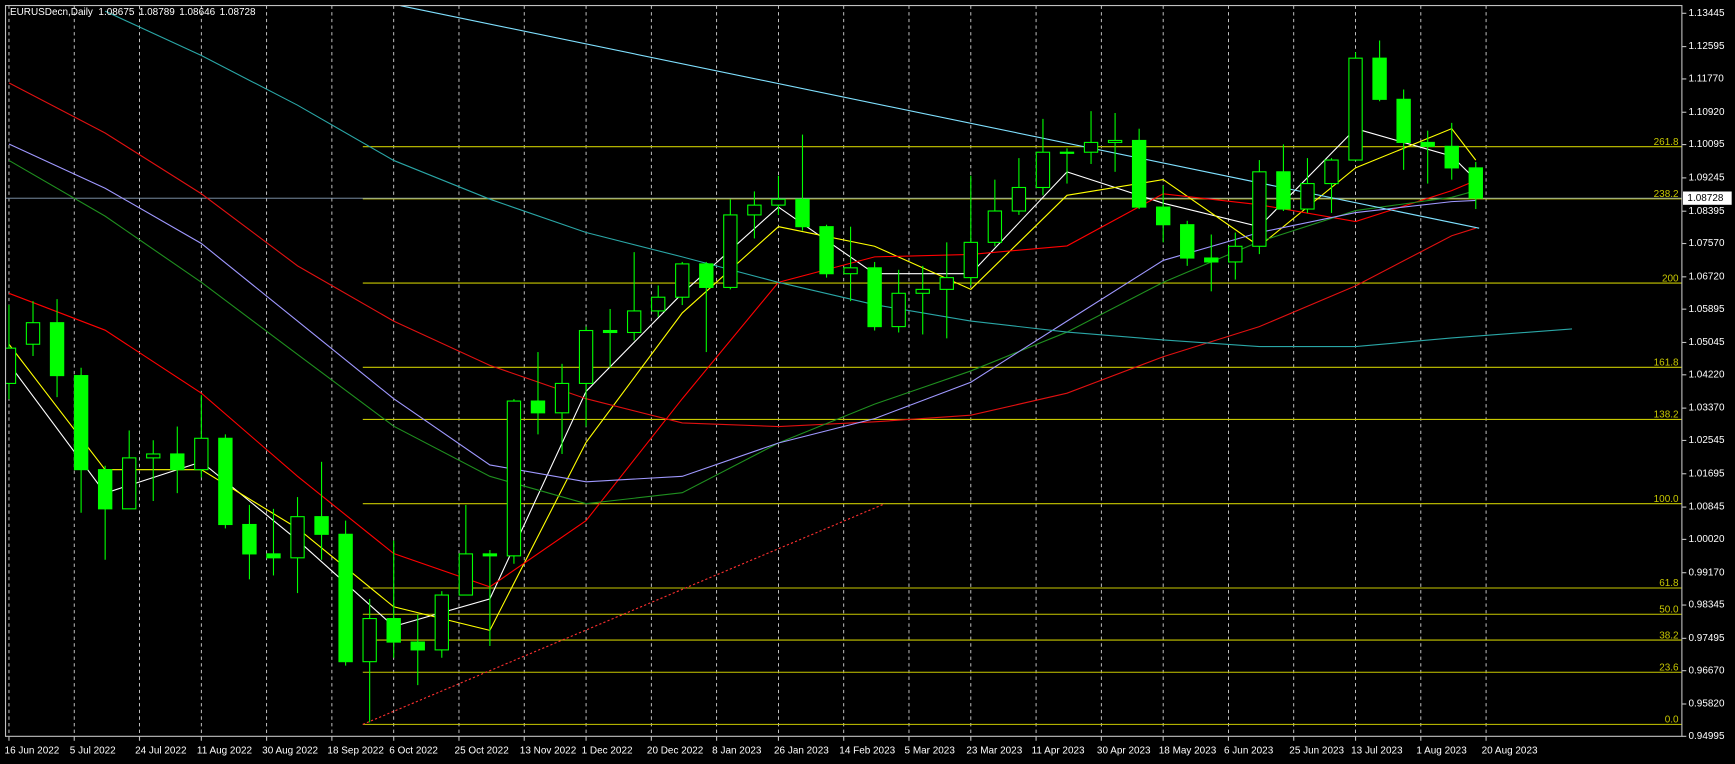  What do you see at coordinates (1707, 144) in the screenshot?
I see `y-tick-label: 1.10095` at bounding box center [1707, 144].